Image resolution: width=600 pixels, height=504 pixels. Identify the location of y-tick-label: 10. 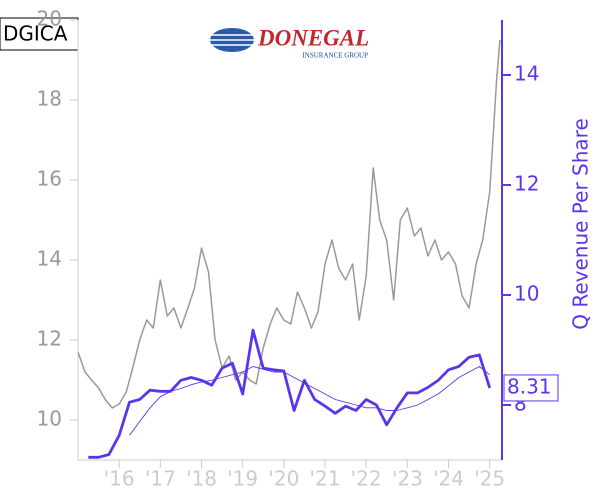
(49, 419).